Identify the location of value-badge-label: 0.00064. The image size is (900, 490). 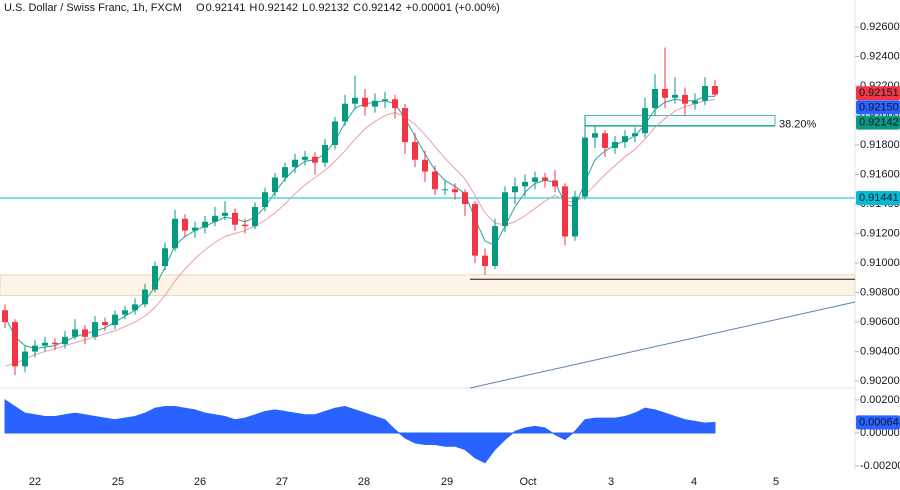
(879, 422).